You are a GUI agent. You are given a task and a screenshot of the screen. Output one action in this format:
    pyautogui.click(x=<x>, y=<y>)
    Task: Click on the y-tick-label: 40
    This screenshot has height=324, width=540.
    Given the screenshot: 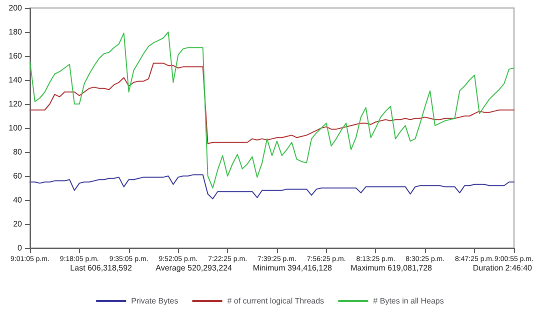 What is the action you would take?
    pyautogui.click(x=18, y=200)
    